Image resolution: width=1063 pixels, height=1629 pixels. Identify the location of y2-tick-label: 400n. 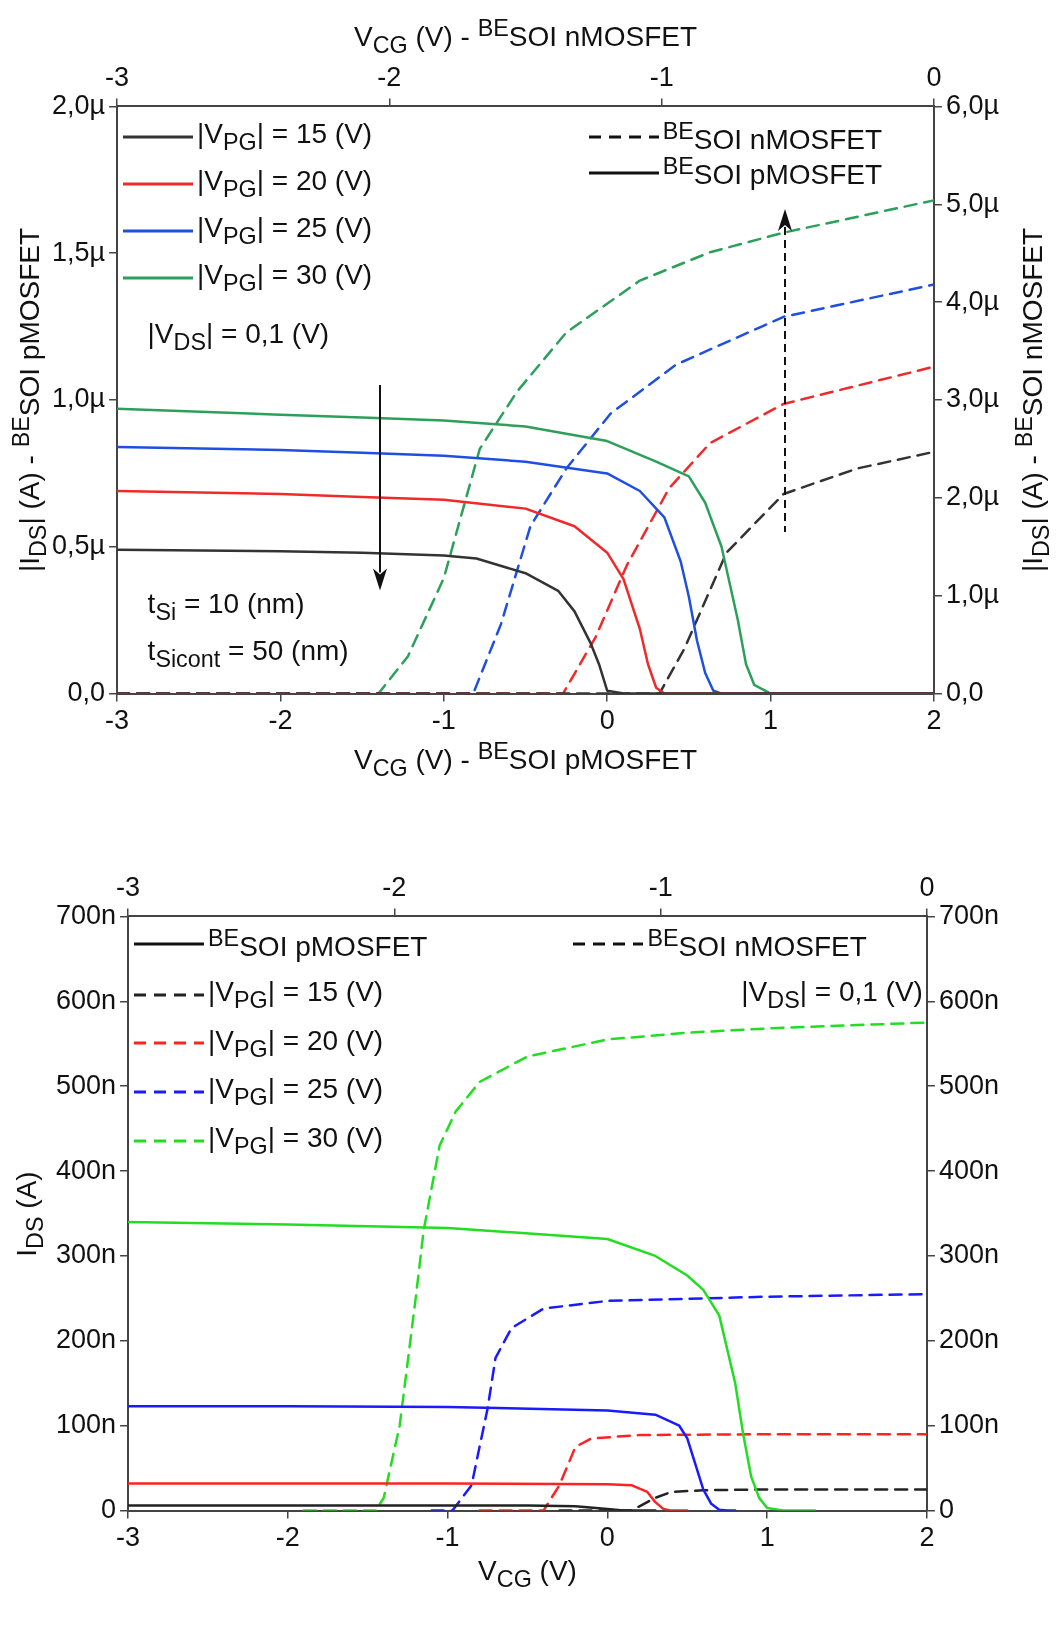
(969, 1169).